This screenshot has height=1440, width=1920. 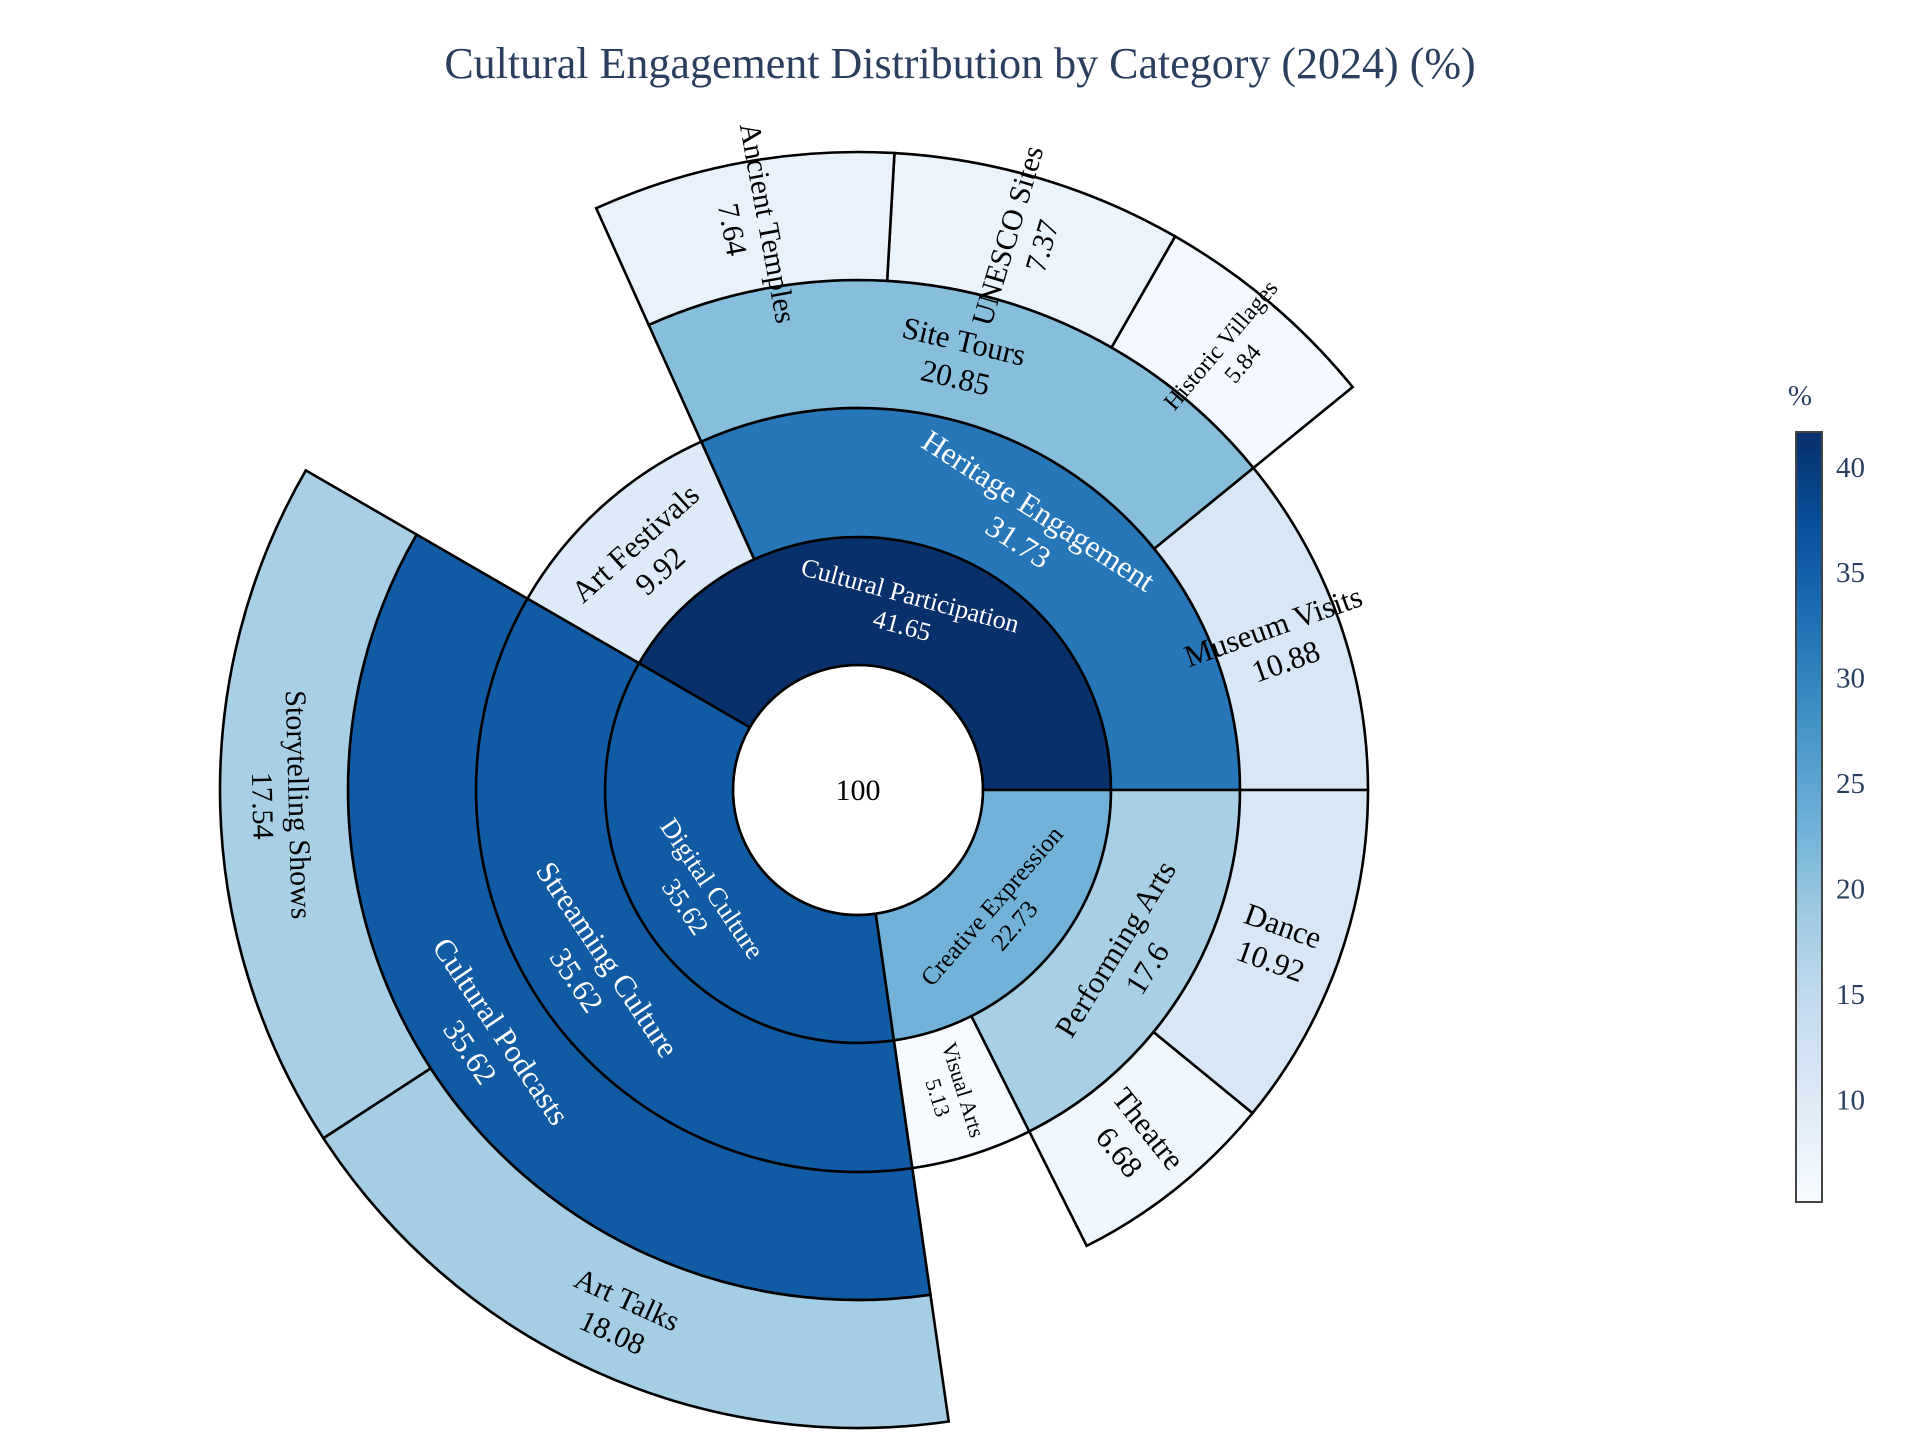 What do you see at coordinates (636, 1248) in the screenshot?
I see `segment-atk` at bounding box center [636, 1248].